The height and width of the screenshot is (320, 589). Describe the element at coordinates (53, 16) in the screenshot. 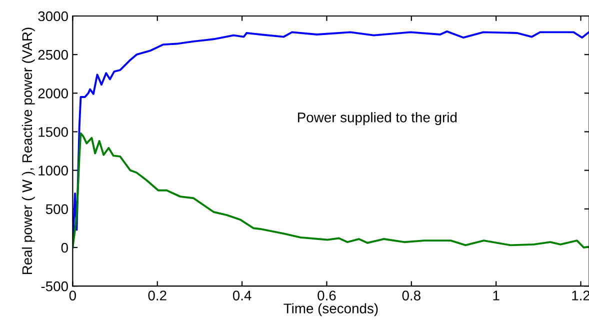

I see `y-tick-label: 3000` at that location.